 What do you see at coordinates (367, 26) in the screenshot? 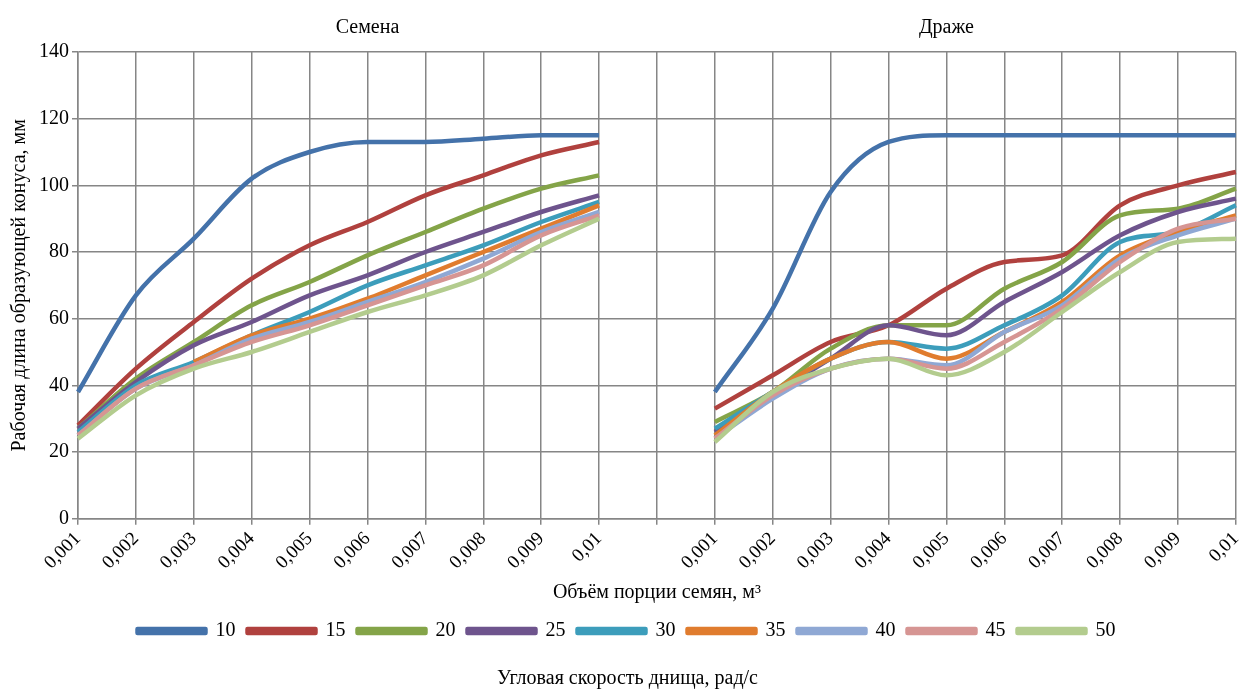
I see `text: Семена` at bounding box center [367, 26].